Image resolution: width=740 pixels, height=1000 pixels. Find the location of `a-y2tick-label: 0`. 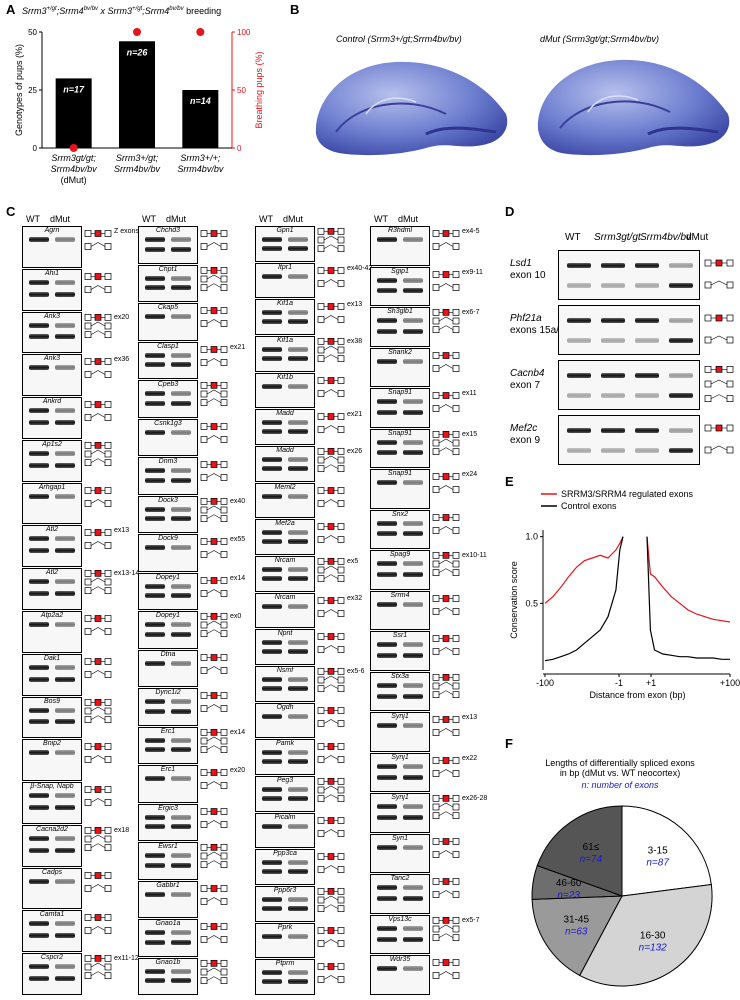

a-y2tick-label: 0 is located at coordinates (239, 148).